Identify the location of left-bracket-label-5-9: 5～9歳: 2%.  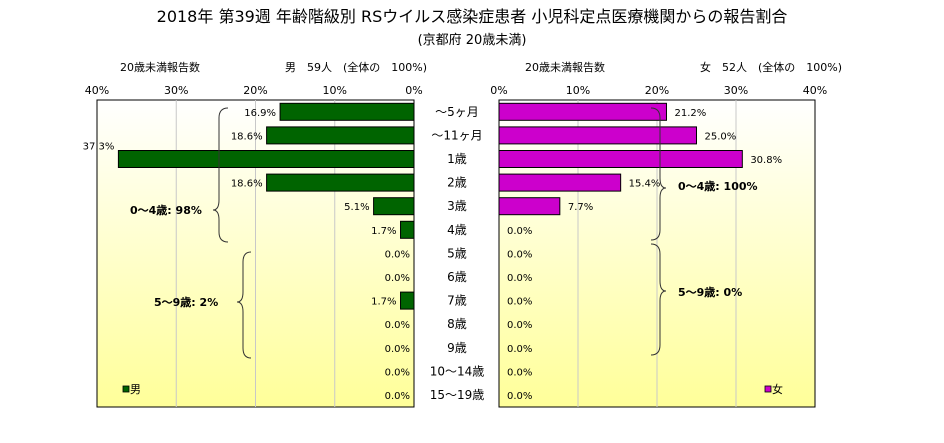
(186, 302).